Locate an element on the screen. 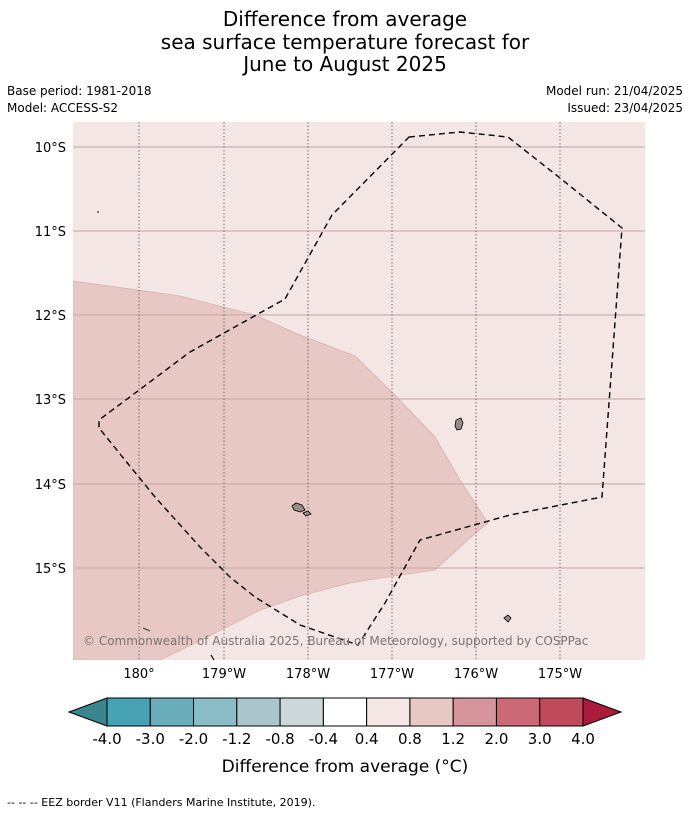  model-run: Model run: 21/04/2025 is located at coordinates (614, 91).